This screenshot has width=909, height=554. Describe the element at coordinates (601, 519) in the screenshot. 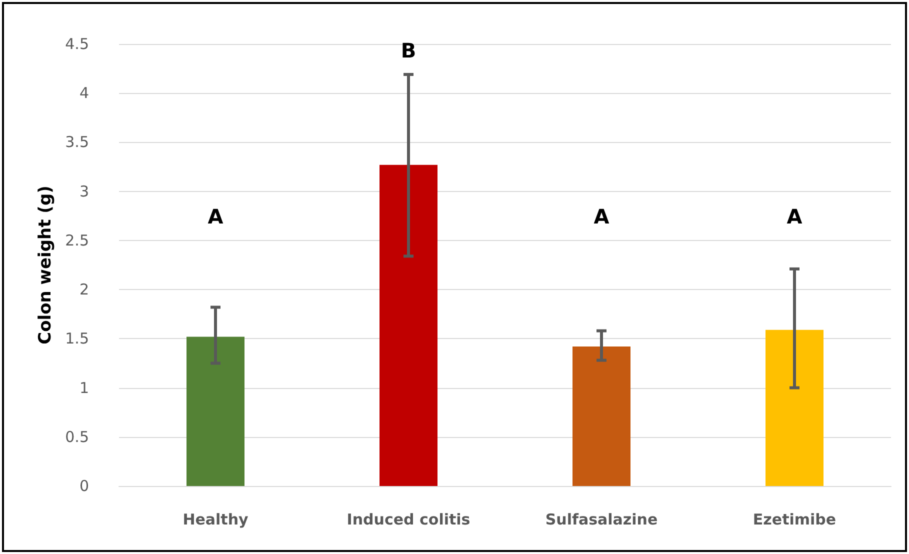

I see `x-tick-label: Sulfasalazine` at that location.